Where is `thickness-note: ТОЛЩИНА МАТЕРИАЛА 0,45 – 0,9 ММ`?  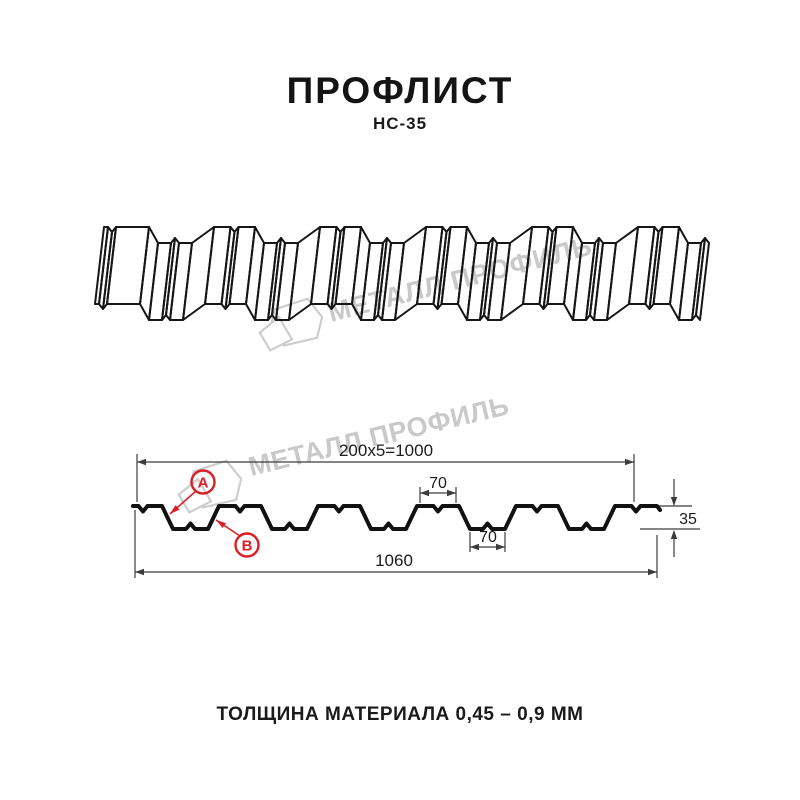
thickness-note: ТОЛЩИНА МАТЕРИАЛА 0,45 – 0,9 ММ is located at coordinates (400, 714).